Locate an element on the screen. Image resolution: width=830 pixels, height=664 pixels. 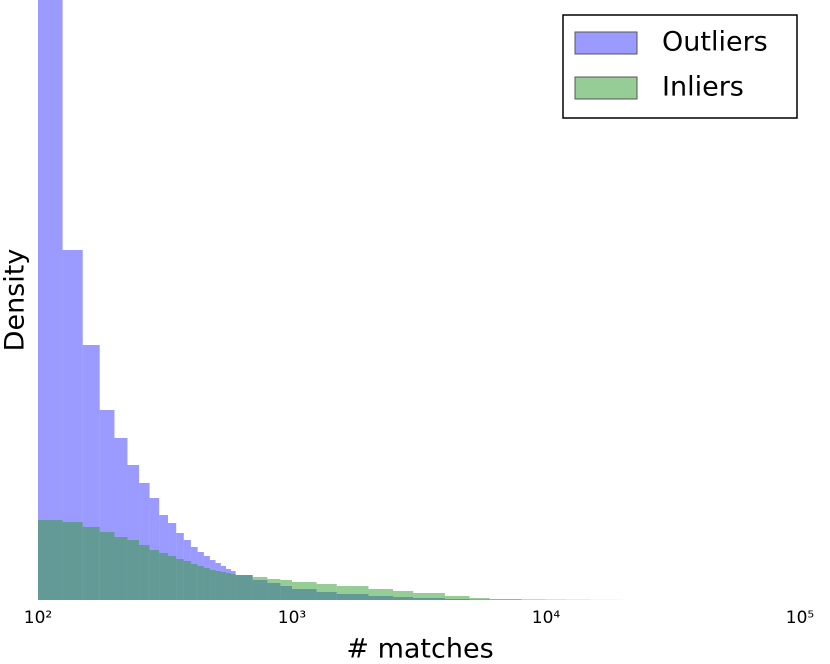
x-tick-label: 10⁴ is located at coordinates (546, 618).